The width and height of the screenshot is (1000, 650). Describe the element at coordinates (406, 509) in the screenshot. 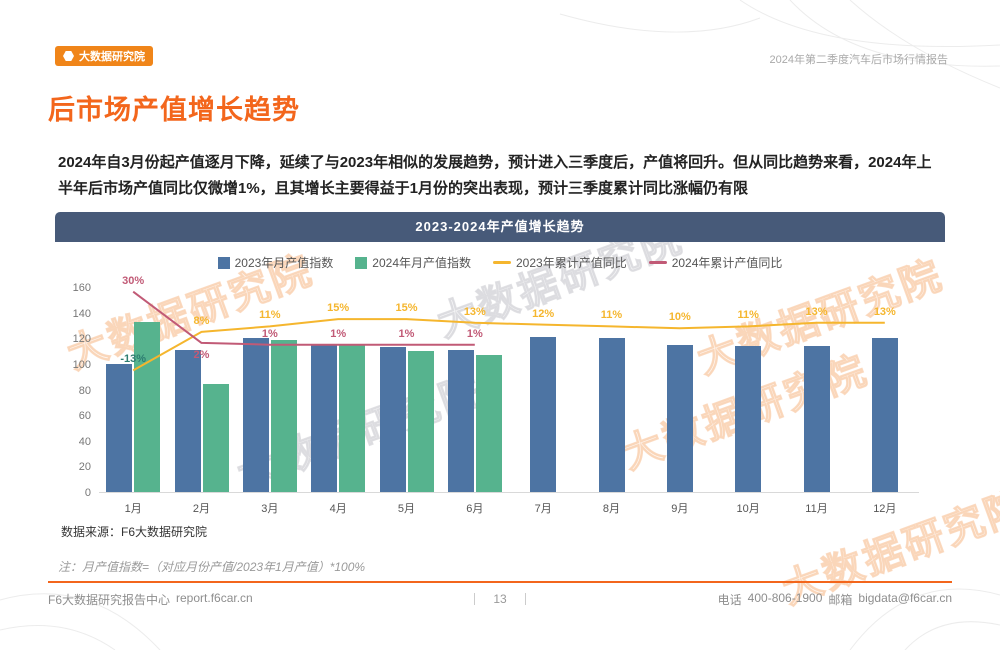

I see `x-axis-label: 5月` at that location.